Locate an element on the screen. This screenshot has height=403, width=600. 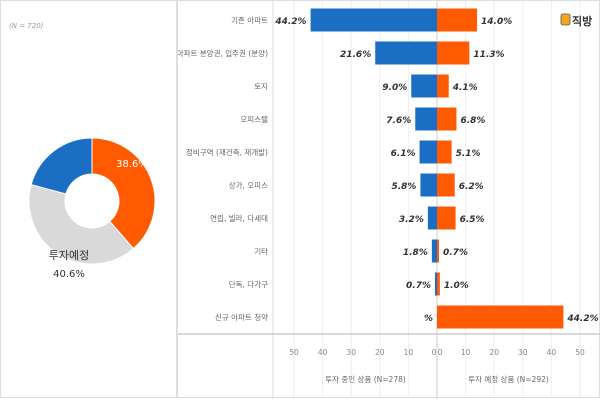
category-label: 기타 is located at coordinates (261, 251).